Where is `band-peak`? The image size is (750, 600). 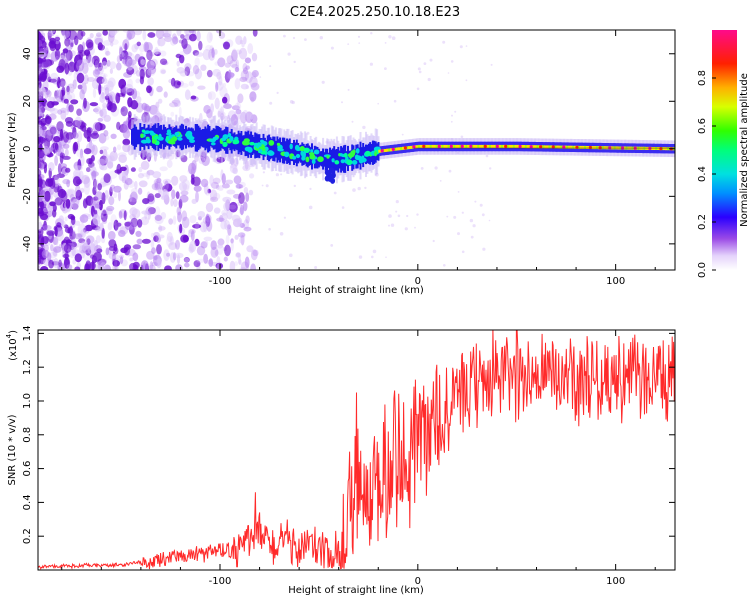 band-peak is located at coordinates (485, 146).